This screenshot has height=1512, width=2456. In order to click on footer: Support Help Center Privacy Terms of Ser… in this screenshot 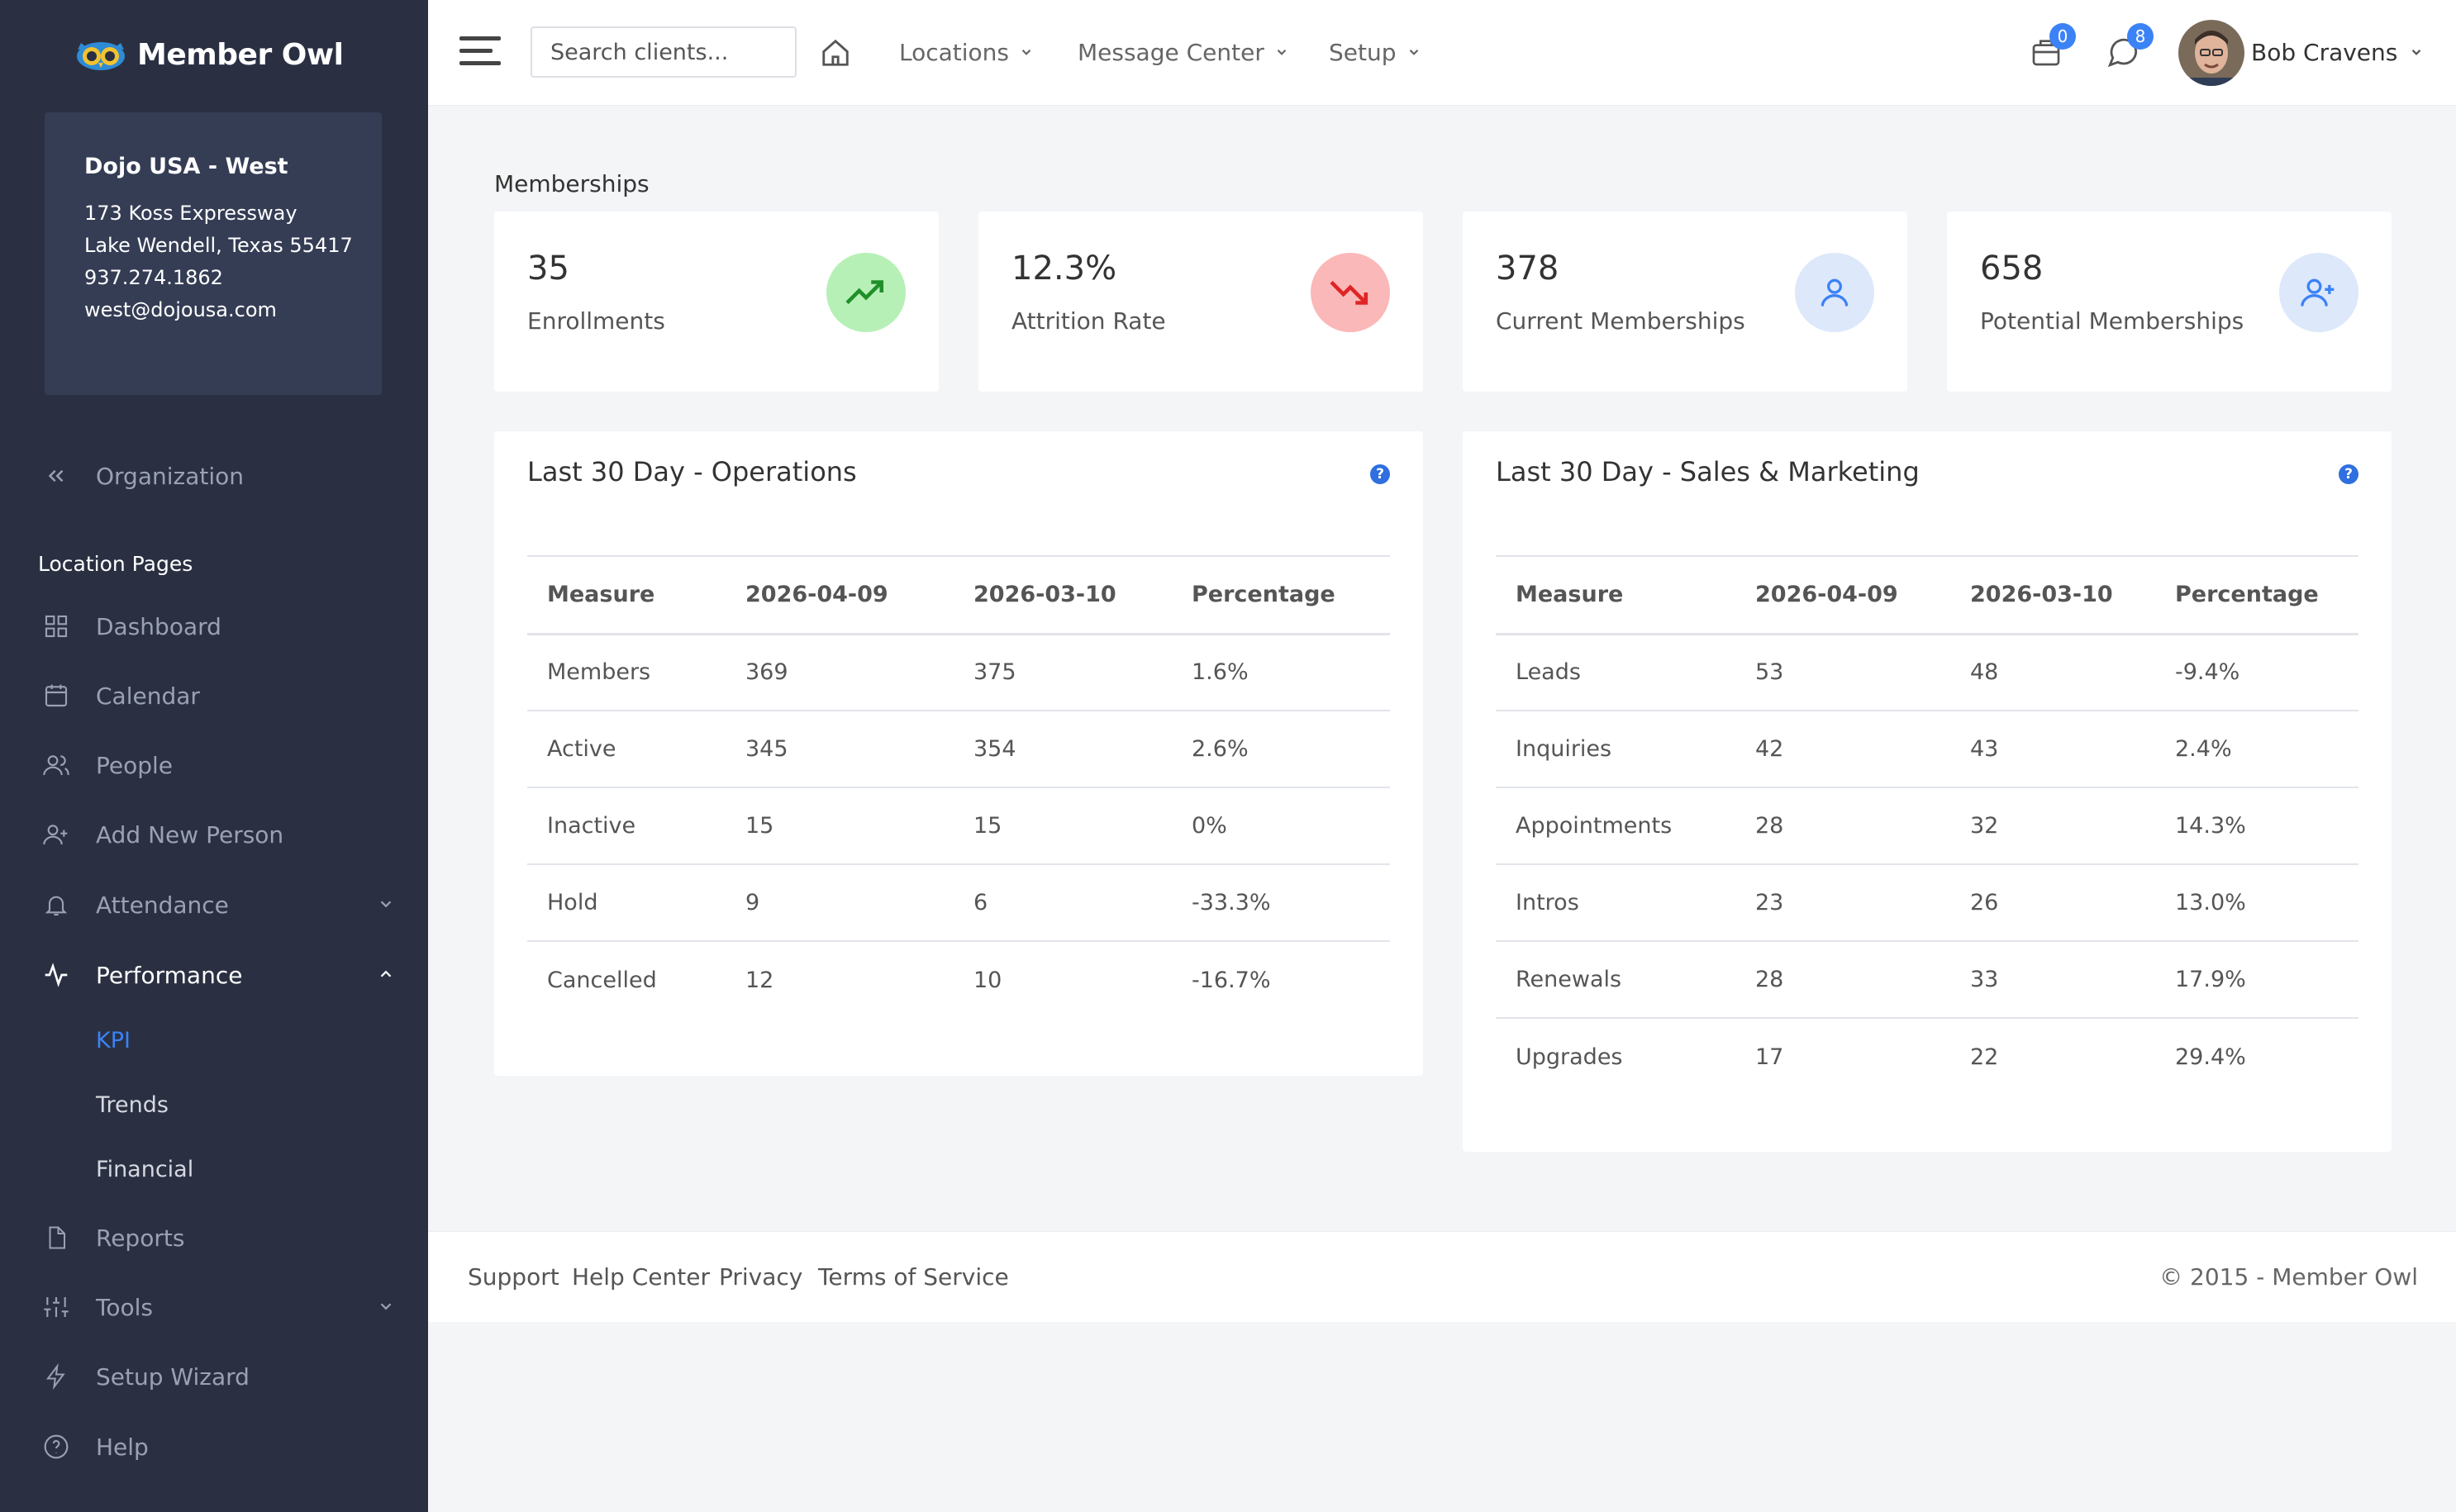, I will do `click(1442, 1276)`.